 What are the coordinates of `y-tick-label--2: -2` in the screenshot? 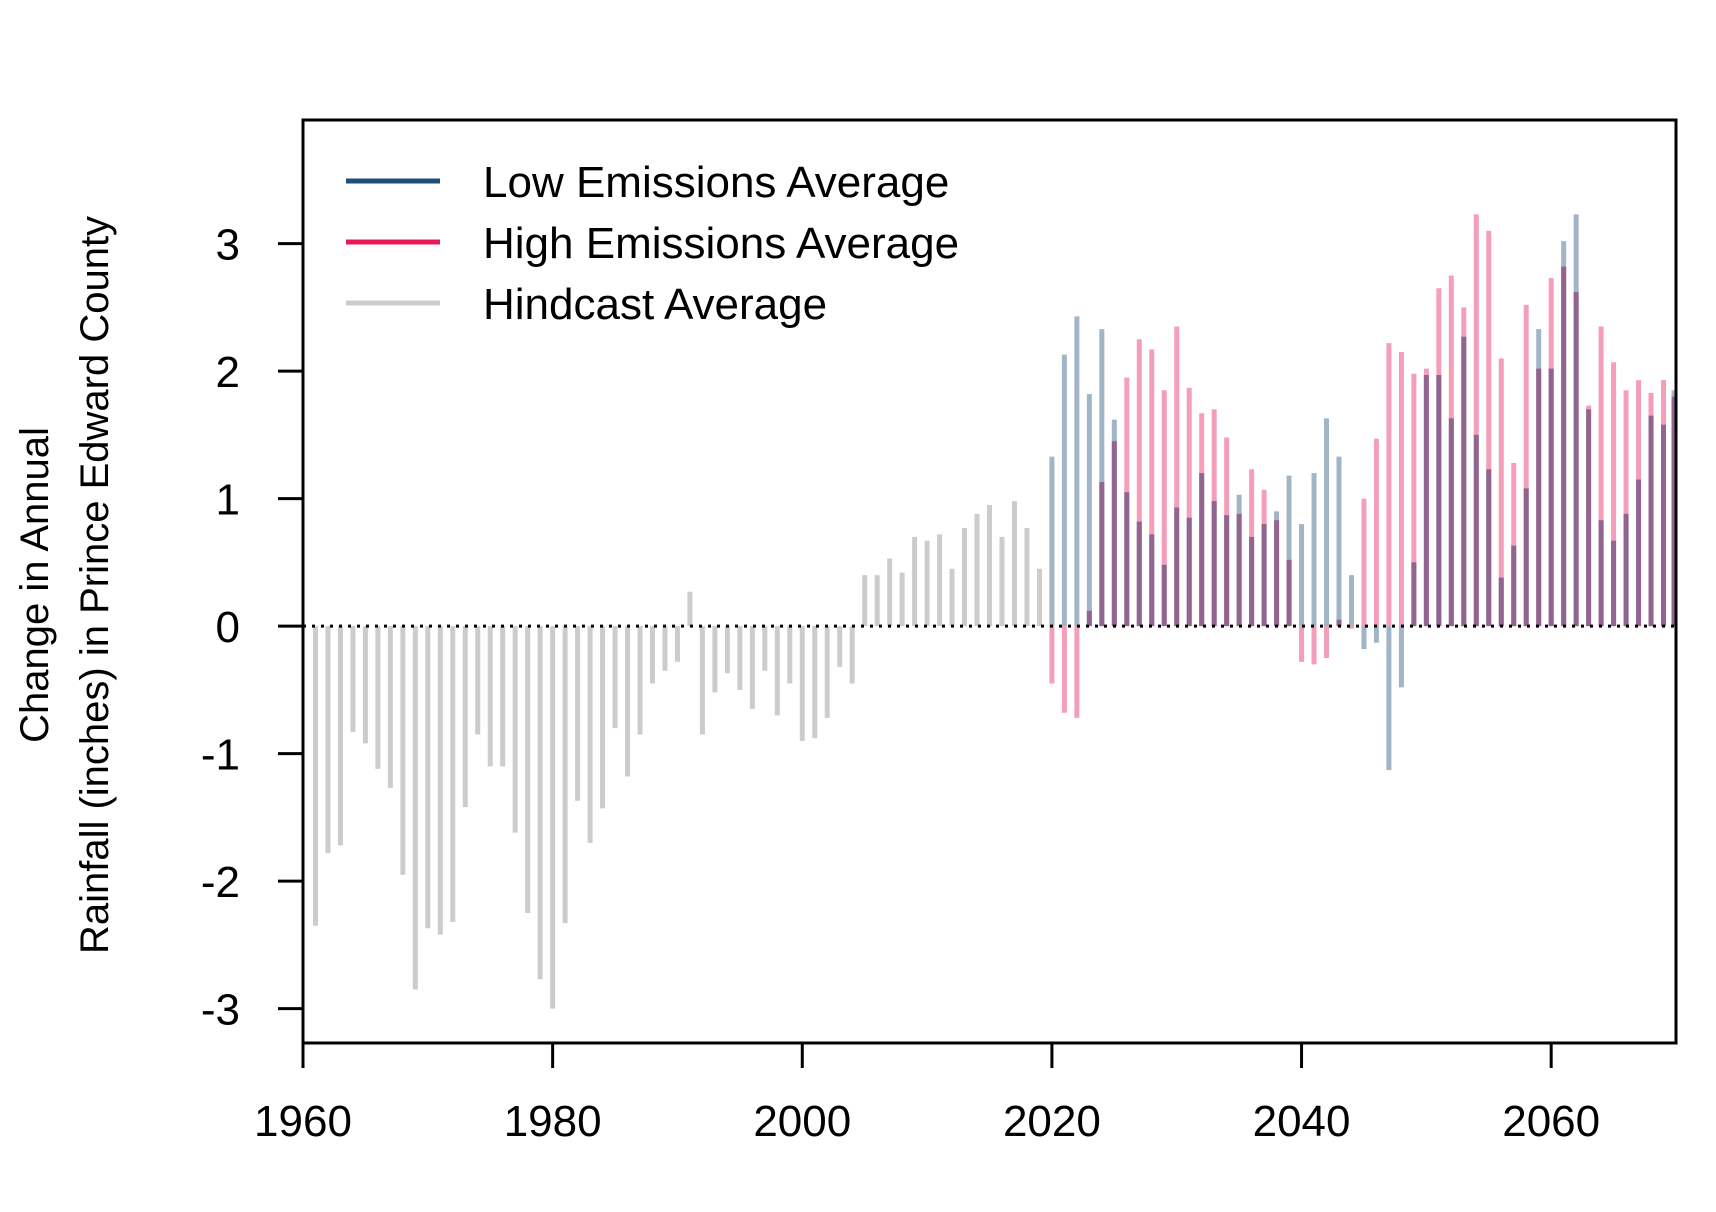 It's located at (220, 882).